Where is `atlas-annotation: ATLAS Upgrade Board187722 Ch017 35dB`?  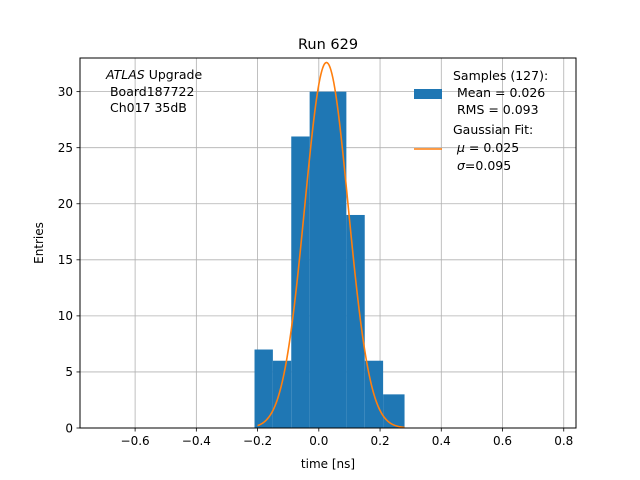 atlas-annotation: ATLAS Upgrade Board187722 Ch017 35dB is located at coordinates (153, 91).